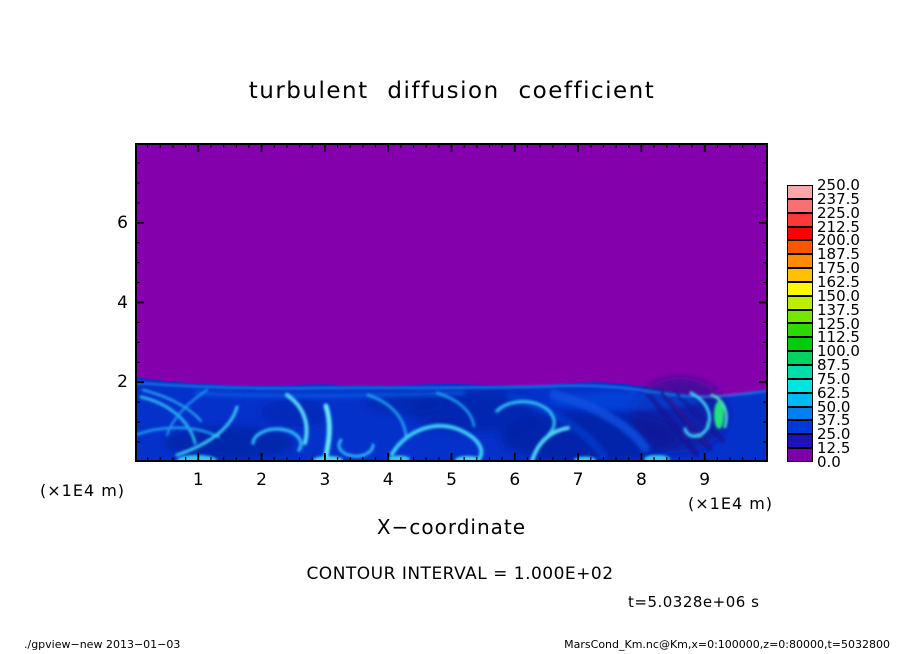 The width and height of the screenshot is (904, 654). Describe the element at coordinates (460, 574) in the screenshot. I see `contour-interval-note: CONTOUR INTERVAL = 1.000E+02` at that location.